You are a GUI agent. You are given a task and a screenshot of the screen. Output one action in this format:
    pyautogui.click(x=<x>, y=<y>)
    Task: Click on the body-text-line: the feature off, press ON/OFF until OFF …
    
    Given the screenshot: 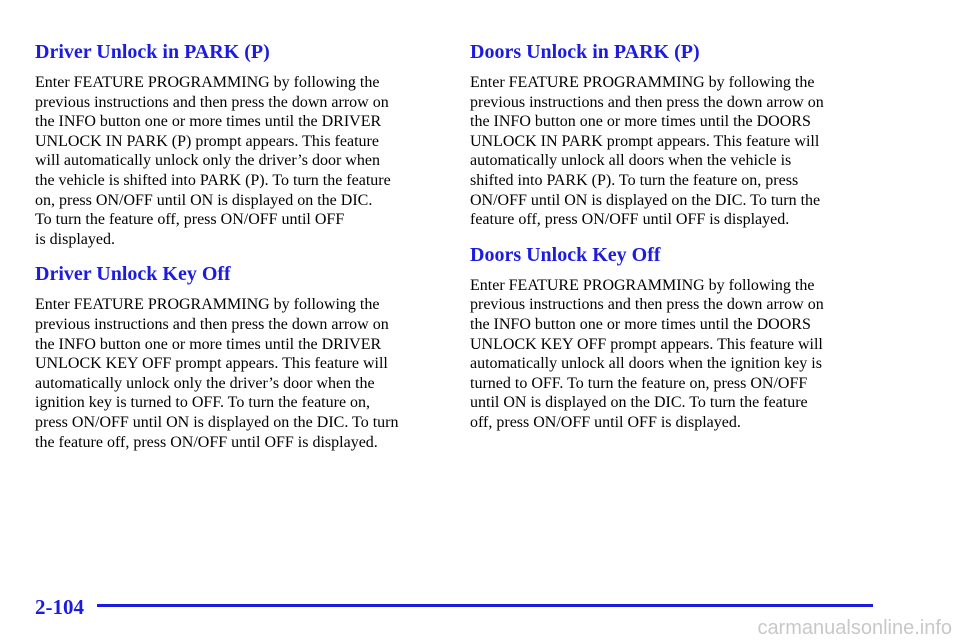 What is the action you would take?
    pyautogui.click(x=206, y=442)
    